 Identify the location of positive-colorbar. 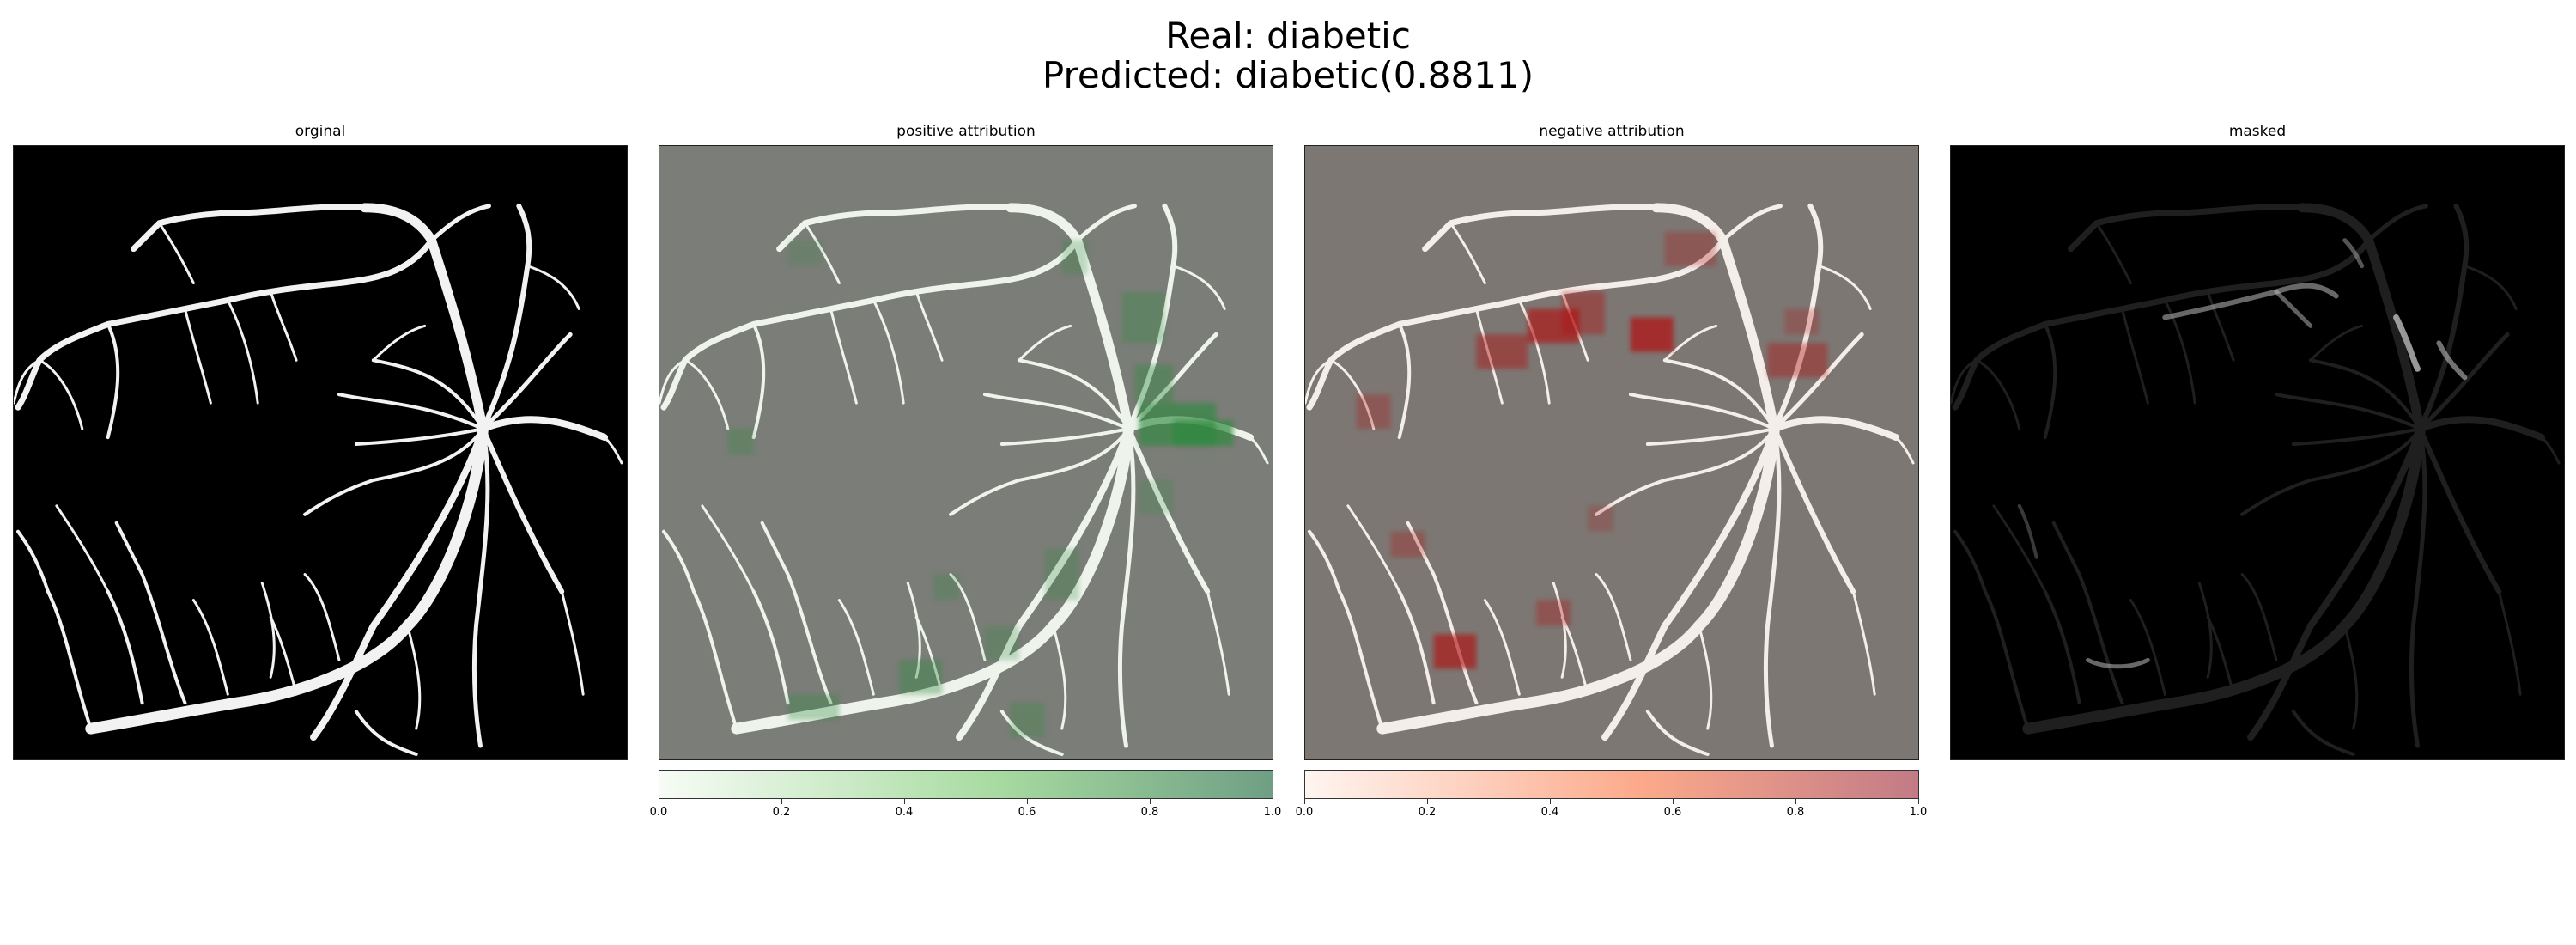
(966, 784).